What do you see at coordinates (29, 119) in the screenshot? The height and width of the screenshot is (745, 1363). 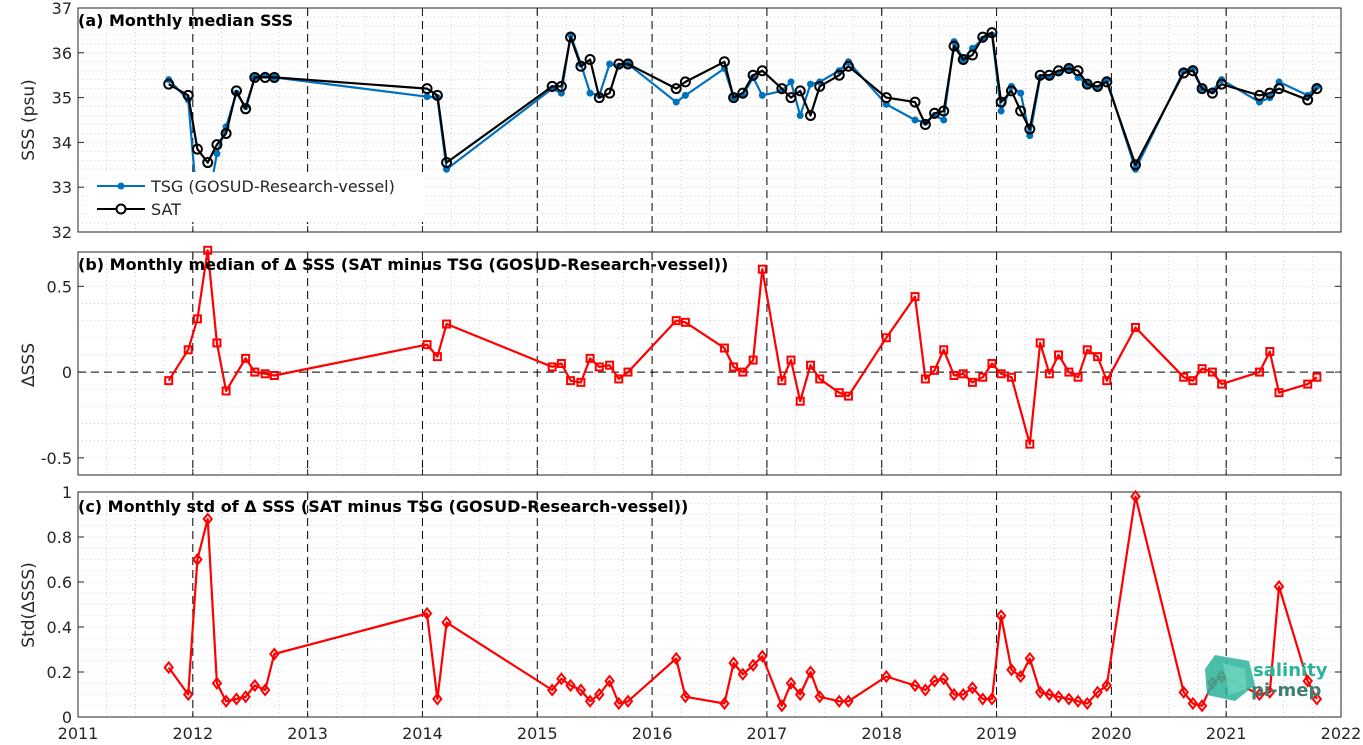 I see `panel-a-ylabel: SSS (psu)` at bounding box center [29, 119].